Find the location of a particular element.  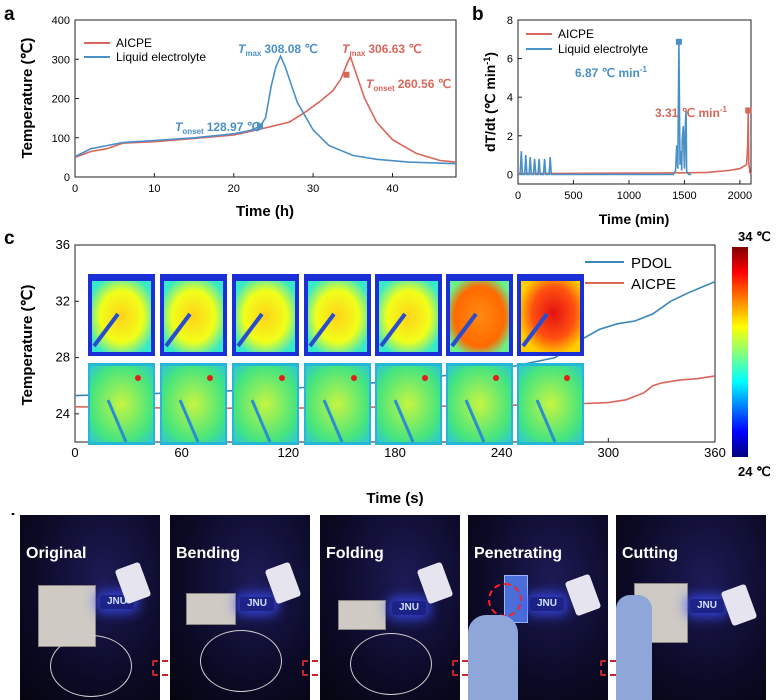

y-tick-label: 0 is located at coordinates (510, 175).